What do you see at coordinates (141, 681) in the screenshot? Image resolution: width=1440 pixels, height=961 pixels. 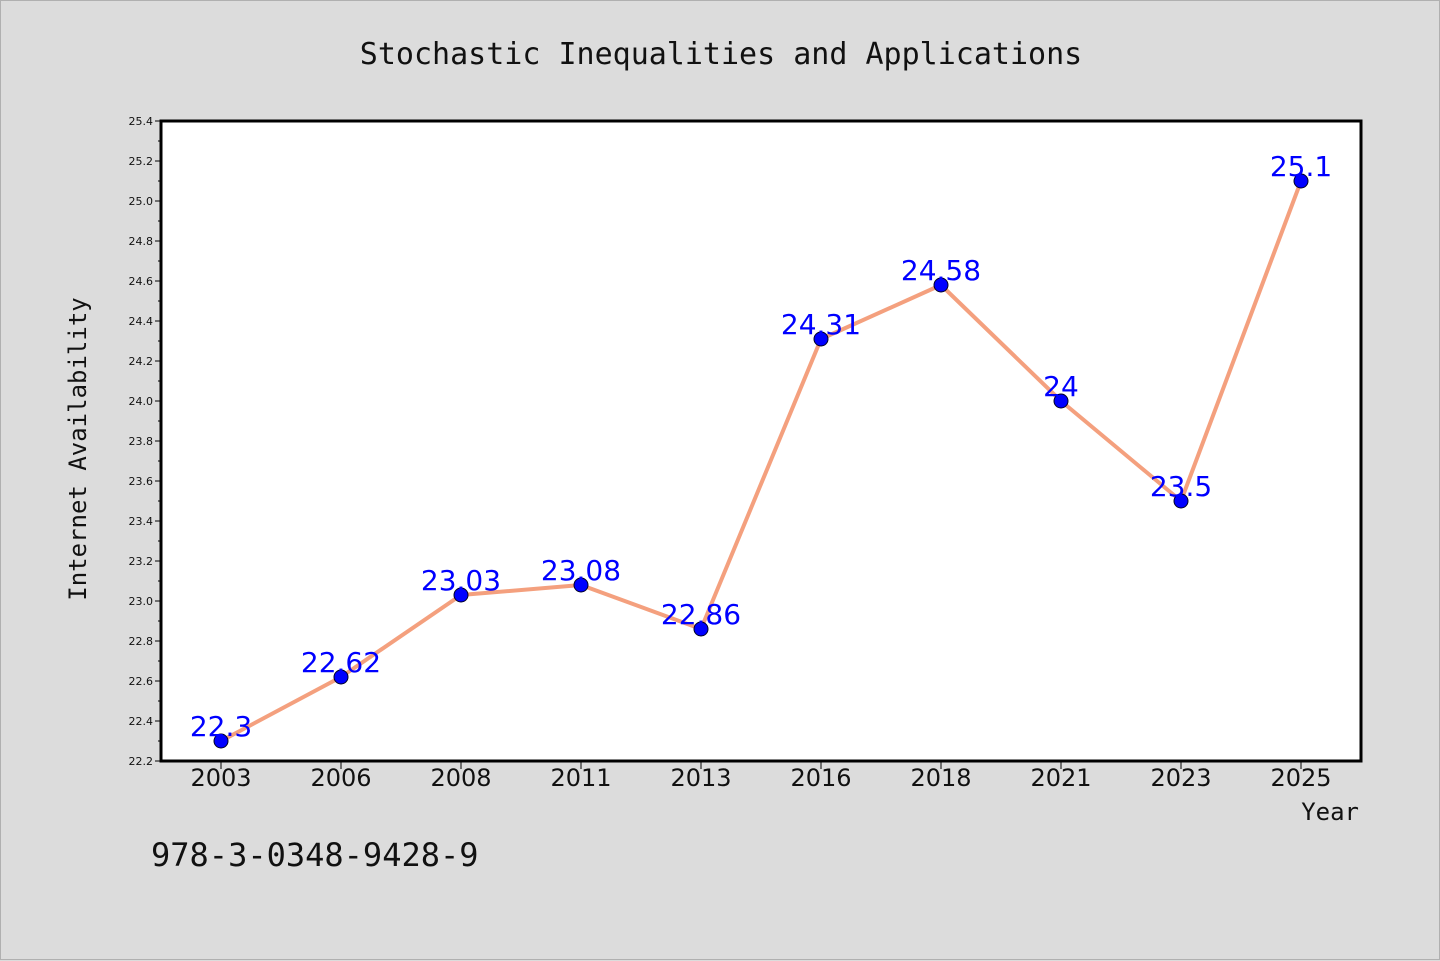 I see `y-tick-label: 22.6` at bounding box center [141, 681].